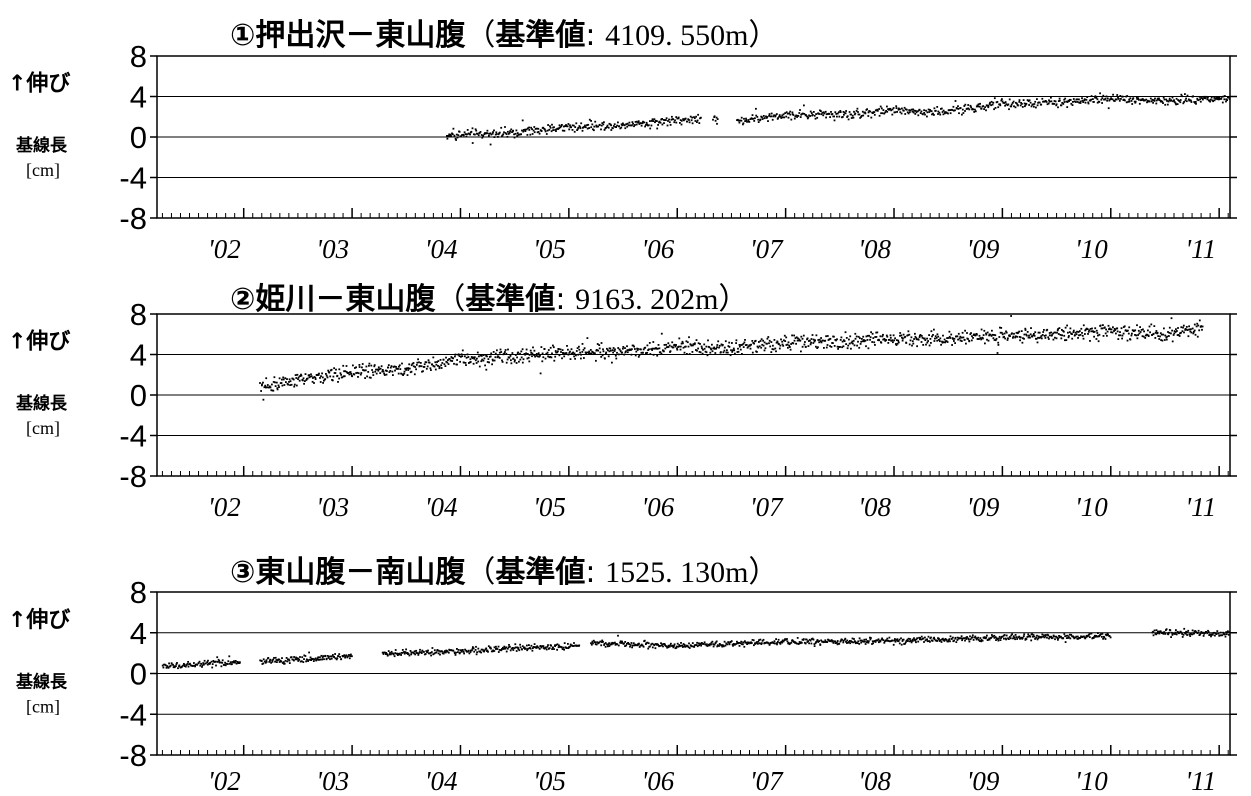 The width and height of the screenshot is (1251, 796). I want to click on y-tick-label: -4, so click(133, 436).